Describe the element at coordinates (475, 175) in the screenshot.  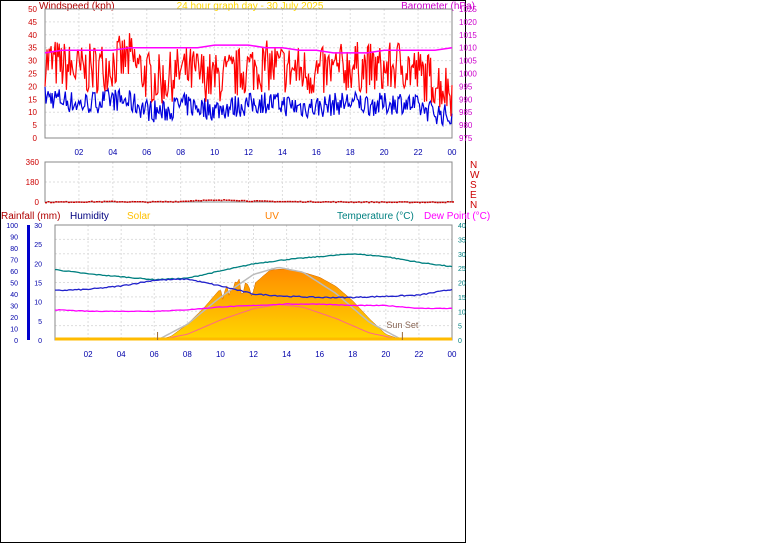
I see `compass-label: W` at that location.